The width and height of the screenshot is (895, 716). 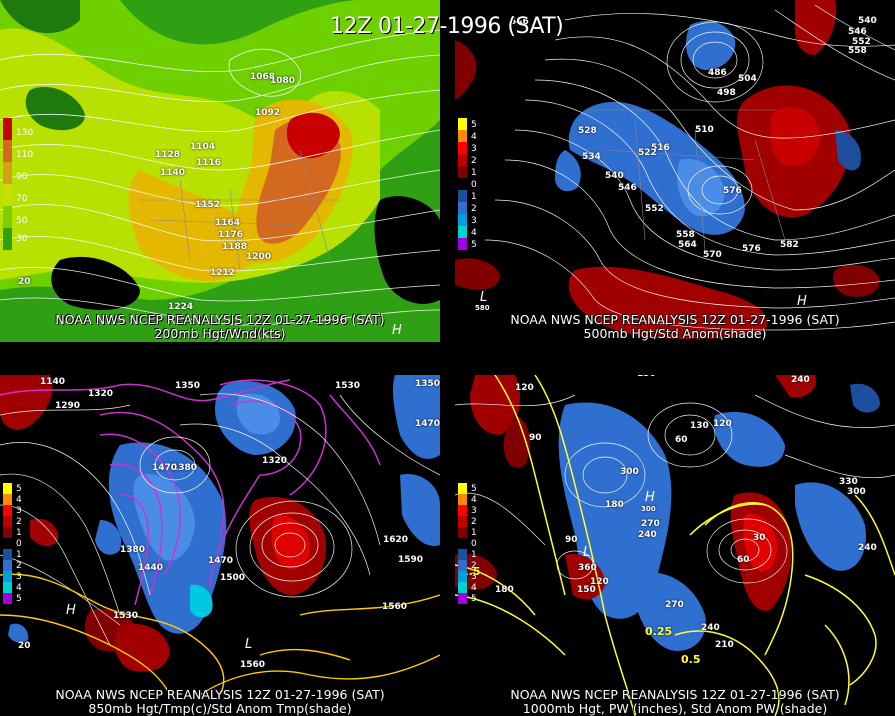 I want to click on contour-label: 564, so click(x=687, y=245).